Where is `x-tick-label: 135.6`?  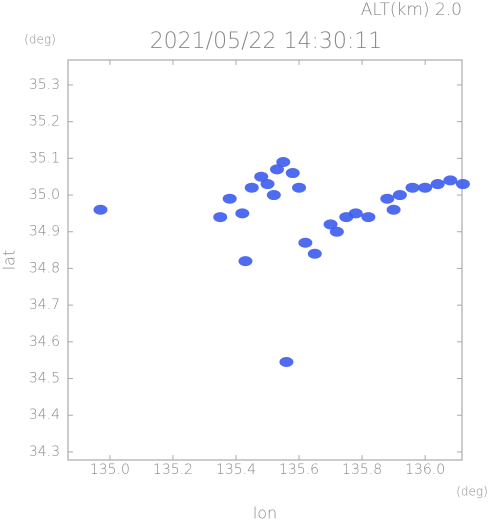 x-tick-label: 135.6 is located at coordinates (299, 470).